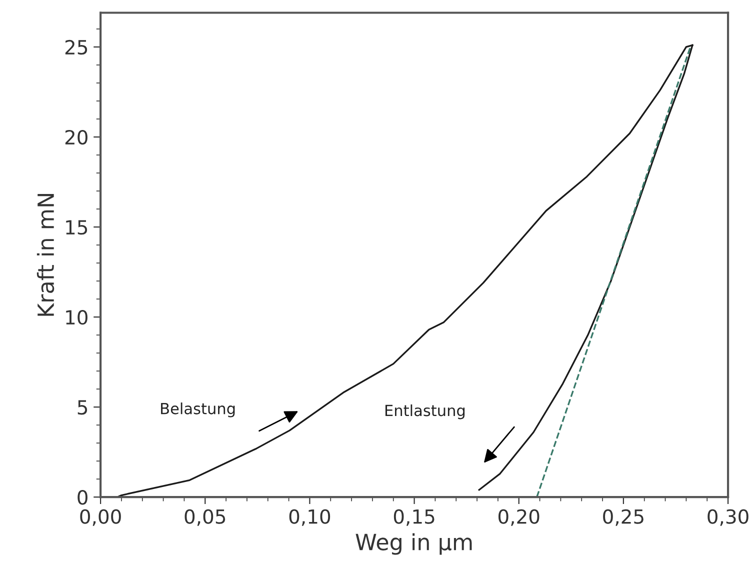 The height and width of the screenshot is (580, 756). I want to click on y-tick-label: 20, so click(76, 137).